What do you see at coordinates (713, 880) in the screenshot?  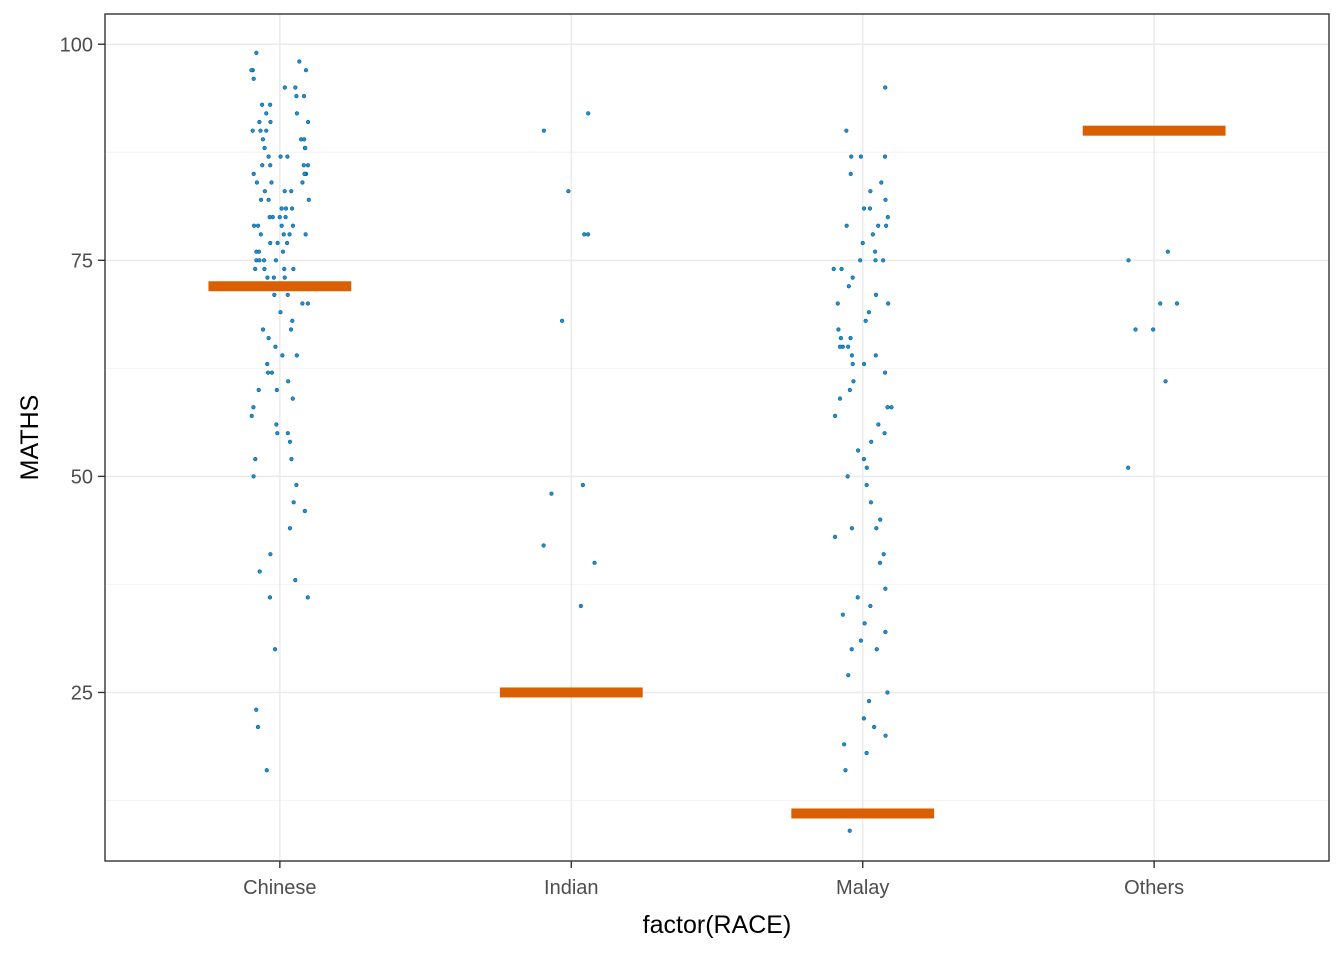 I see `x-axis: Chinese Indian Malay Others` at bounding box center [713, 880].